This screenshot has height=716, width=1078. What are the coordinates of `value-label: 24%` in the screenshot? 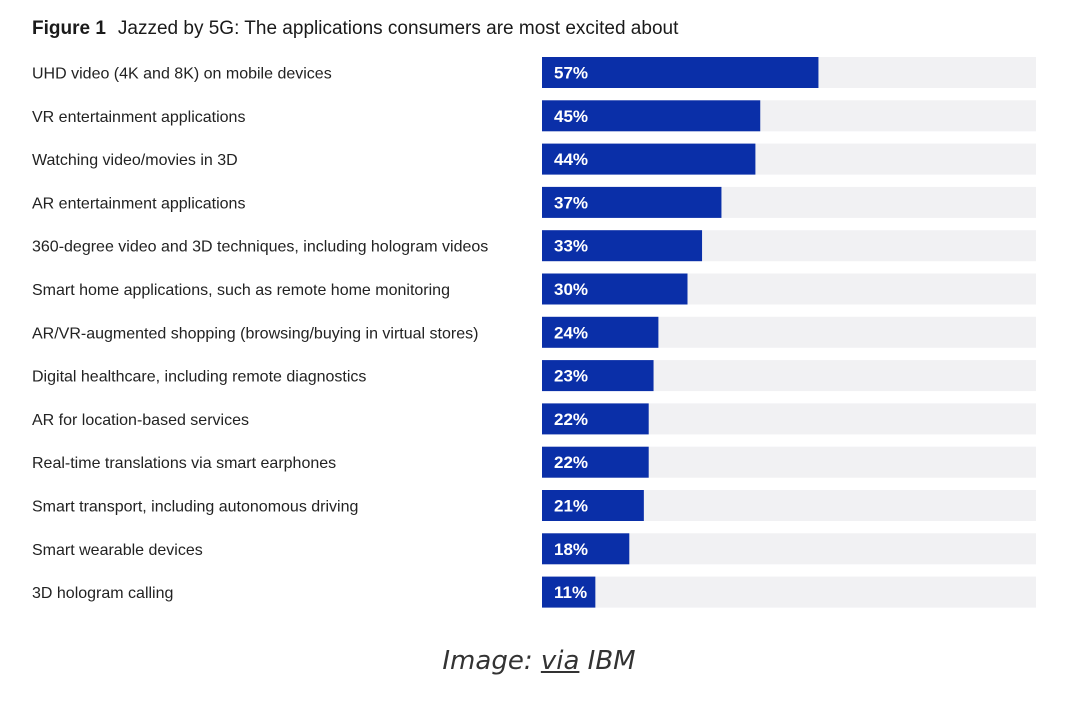 It's located at (571, 332).